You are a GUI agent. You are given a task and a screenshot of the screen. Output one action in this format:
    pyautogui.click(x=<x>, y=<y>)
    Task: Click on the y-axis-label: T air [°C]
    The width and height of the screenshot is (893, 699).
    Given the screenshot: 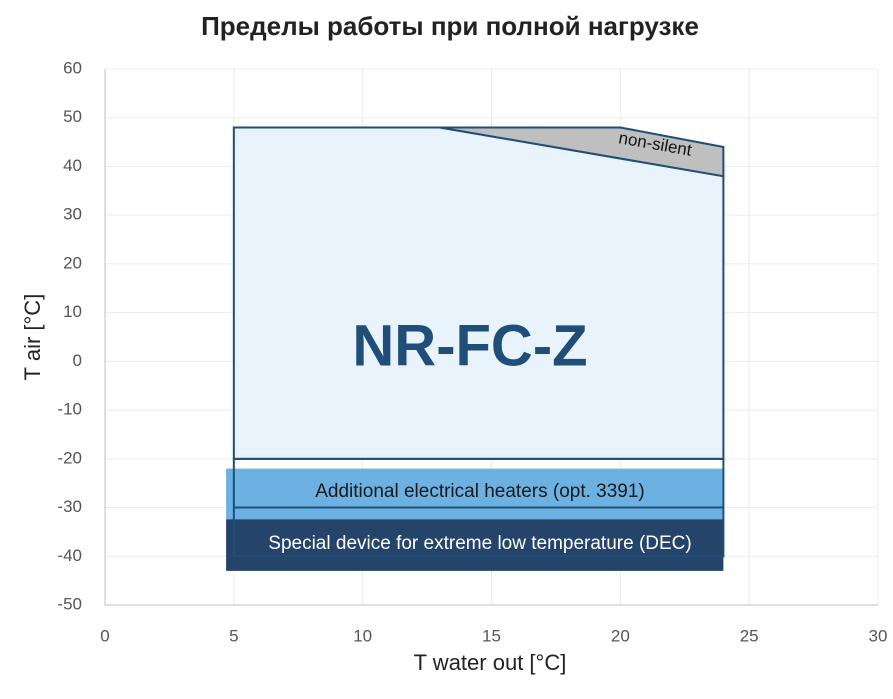 What is the action you would take?
    pyautogui.click(x=32, y=337)
    